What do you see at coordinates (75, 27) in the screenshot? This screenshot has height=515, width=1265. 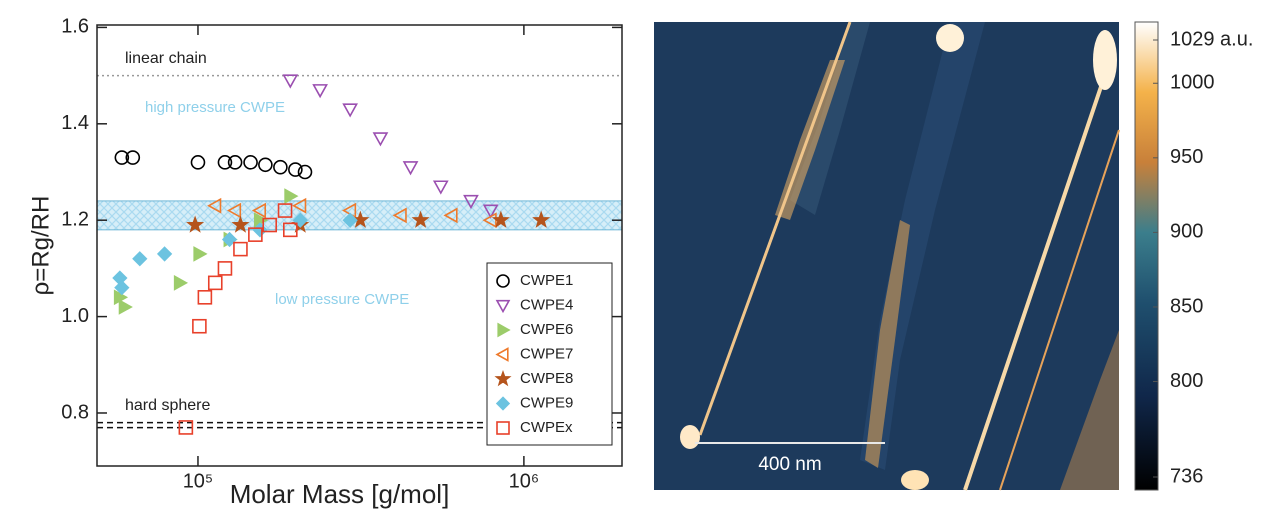 I see `y-tick-label: 1.6` at bounding box center [75, 27].